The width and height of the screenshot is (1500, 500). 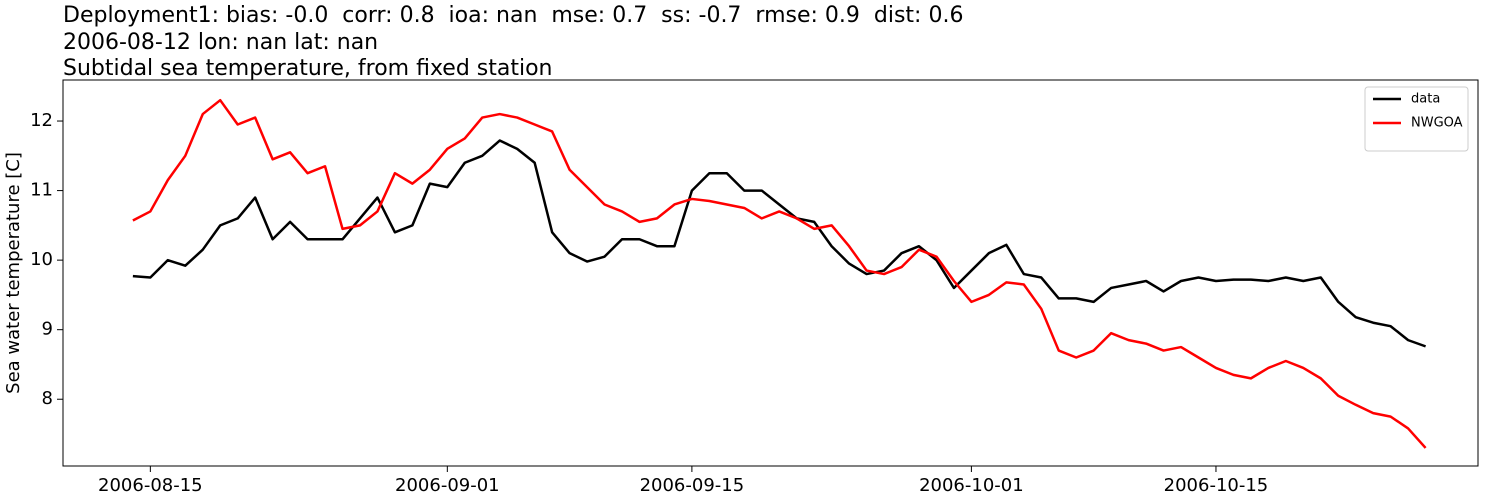 I want to click on x-tick-label: 2006-09-15, so click(x=692, y=485).